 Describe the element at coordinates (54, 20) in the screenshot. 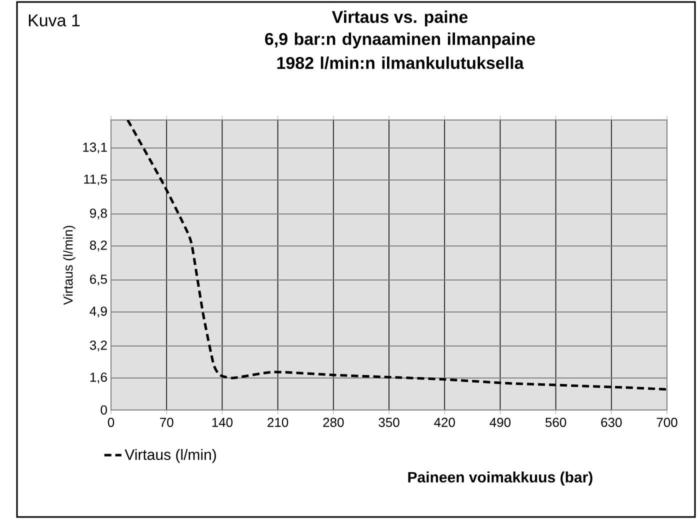

I see `text: Kuva 1` at that location.